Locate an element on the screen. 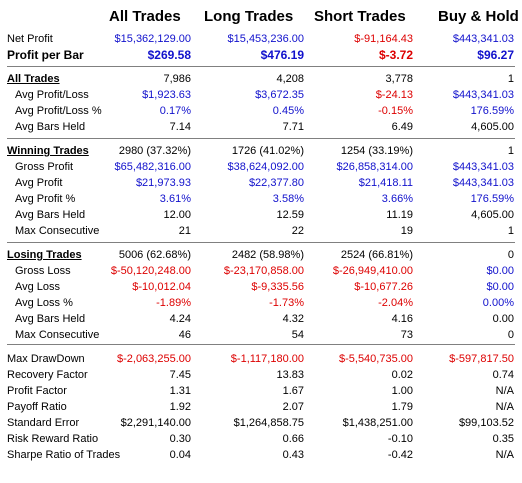 This screenshot has height=483, width=522. cell-value: $1,438,251.00 is located at coordinates (377, 423).